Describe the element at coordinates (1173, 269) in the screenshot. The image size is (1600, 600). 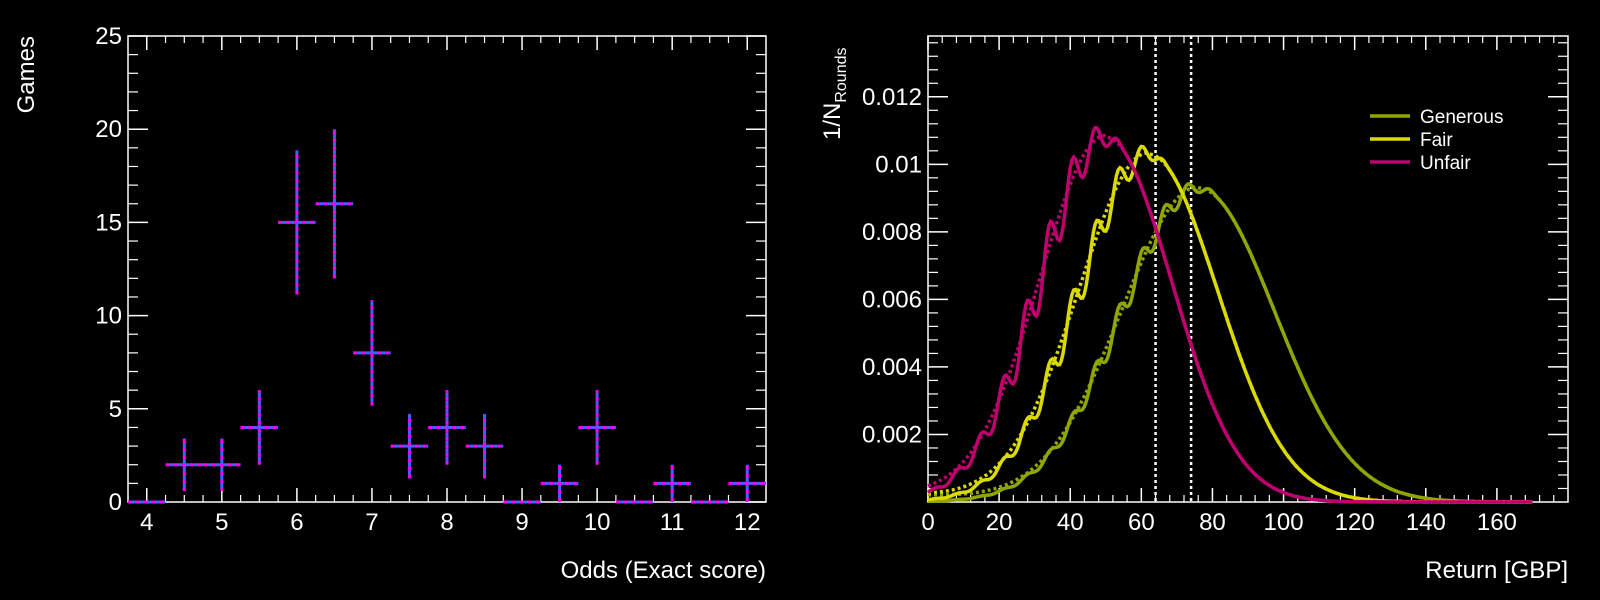
I see `reference-lines` at that location.